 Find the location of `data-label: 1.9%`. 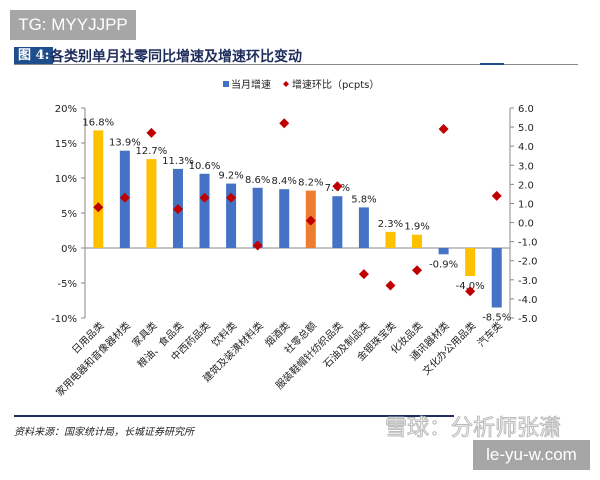

data-label: 1.9% is located at coordinates (416, 227).